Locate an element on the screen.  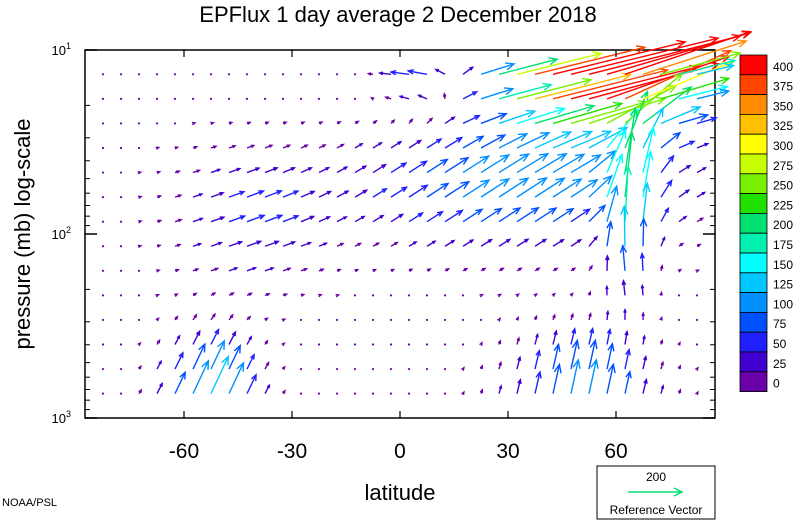
colorbar-label: 275 is located at coordinates (783, 166).